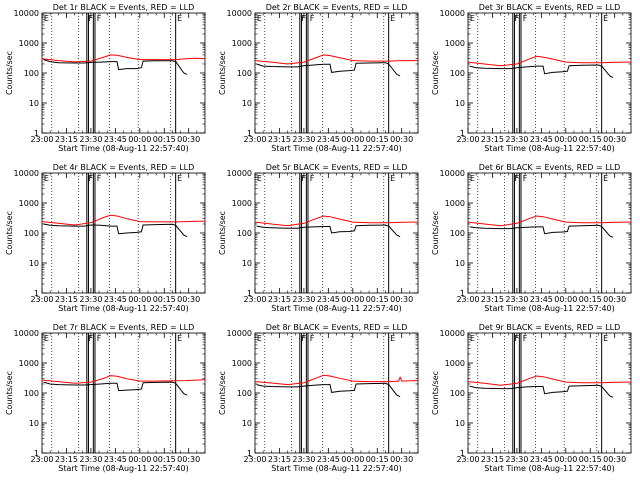 The image size is (640, 484). Describe the element at coordinates (337, 167) in the screenshot. I see `chart-title: Det 5r BLACK = Events, RED = LLD` at that location.